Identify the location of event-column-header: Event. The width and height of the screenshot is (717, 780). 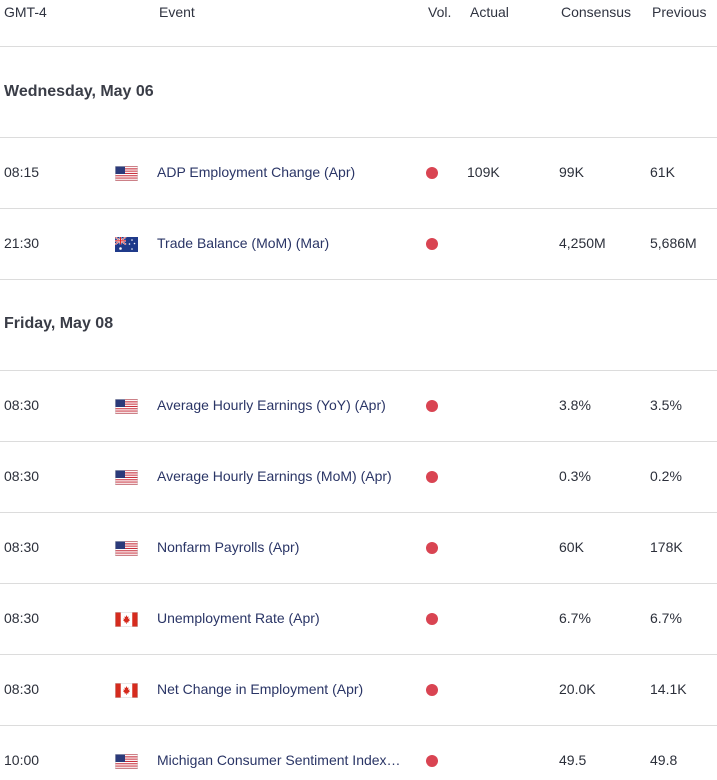
(177, 12).